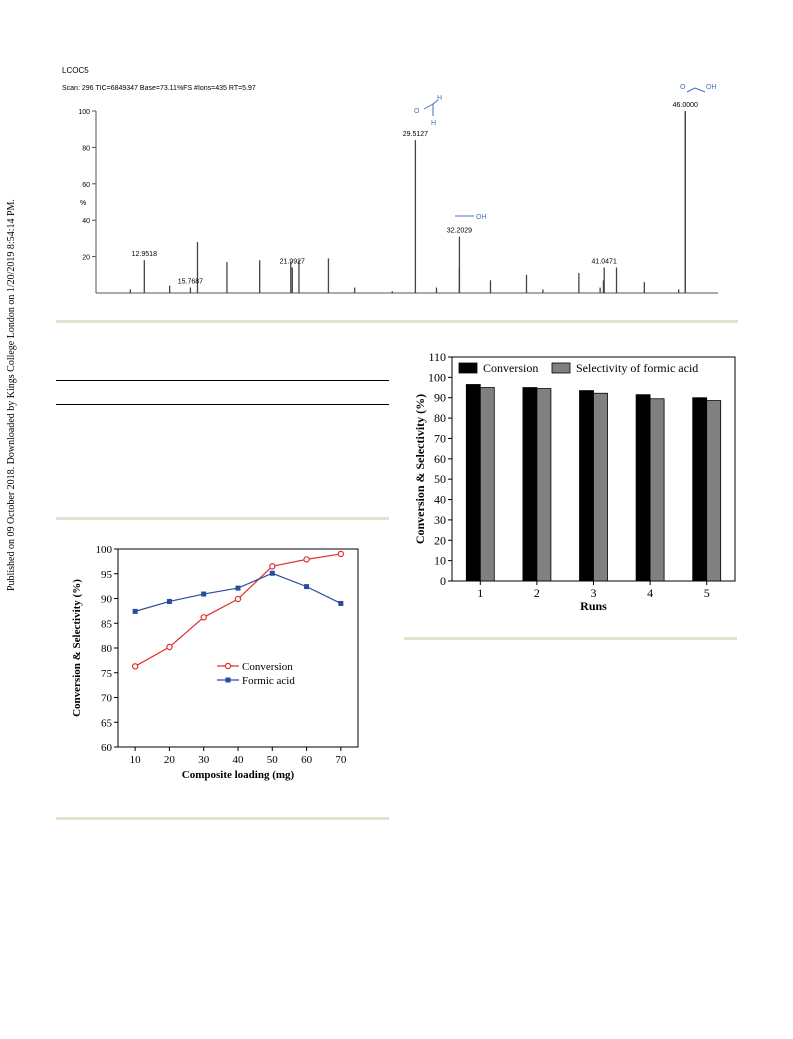  Describe the element at coordinates (561, 368) in the screenshot. I see `legend-swatch-selectivity` at that location.